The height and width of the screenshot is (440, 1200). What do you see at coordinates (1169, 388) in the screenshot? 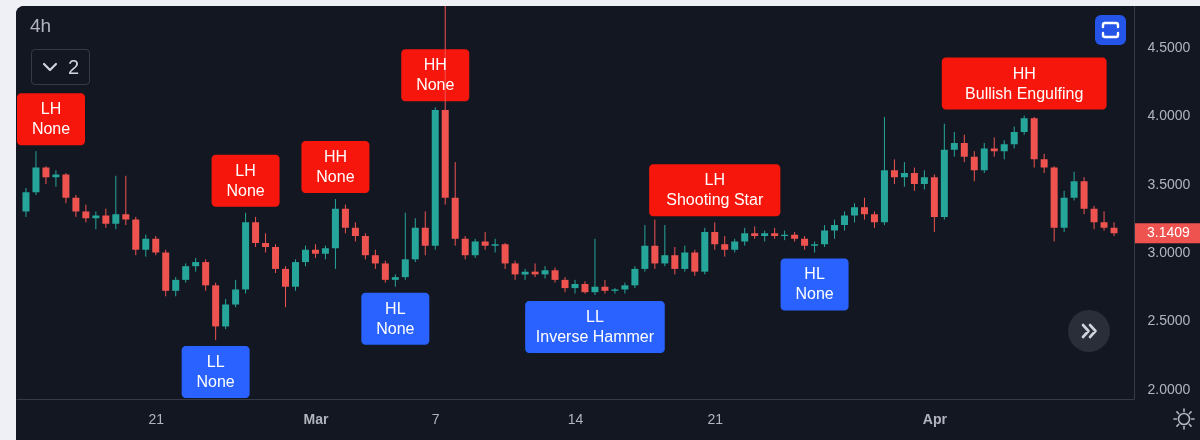
I see `y-tick-label: 2.0000` at bounding box center [1169, 388].